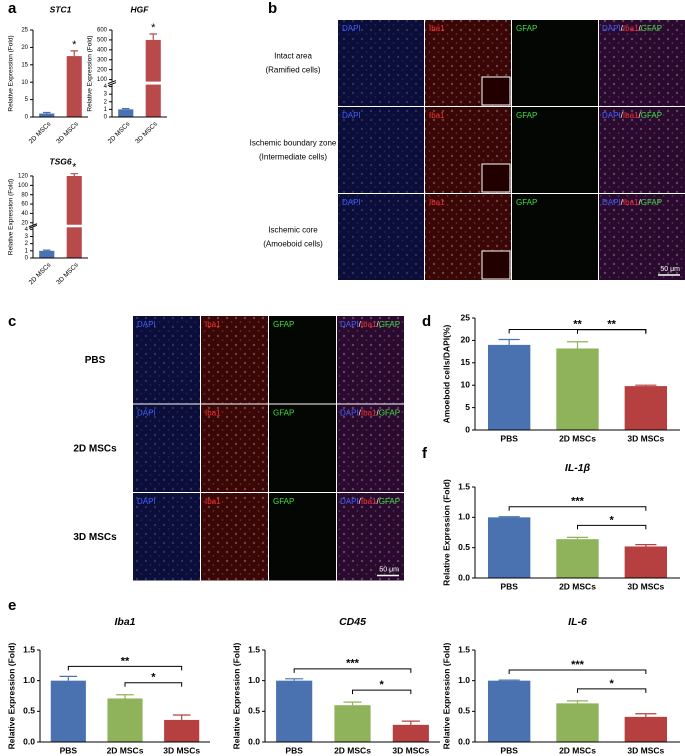  Describe the element at coordinates (464, 711) in the screenshot. I see `y-tick-label: 0.5` at that location.